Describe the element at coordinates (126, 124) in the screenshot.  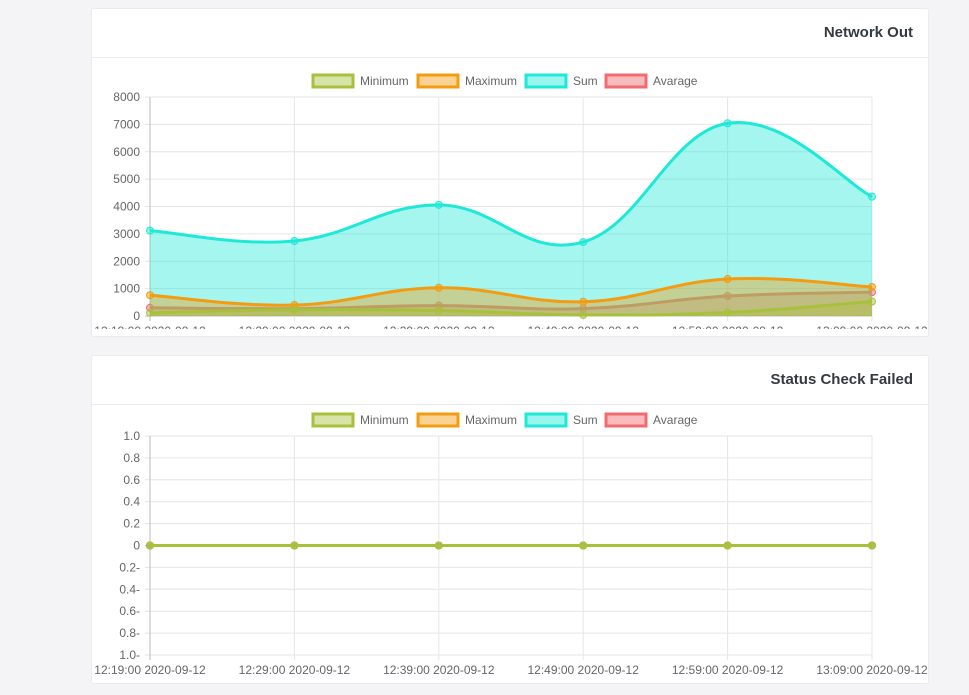
I see `y-tick-label: 7000` at that location.